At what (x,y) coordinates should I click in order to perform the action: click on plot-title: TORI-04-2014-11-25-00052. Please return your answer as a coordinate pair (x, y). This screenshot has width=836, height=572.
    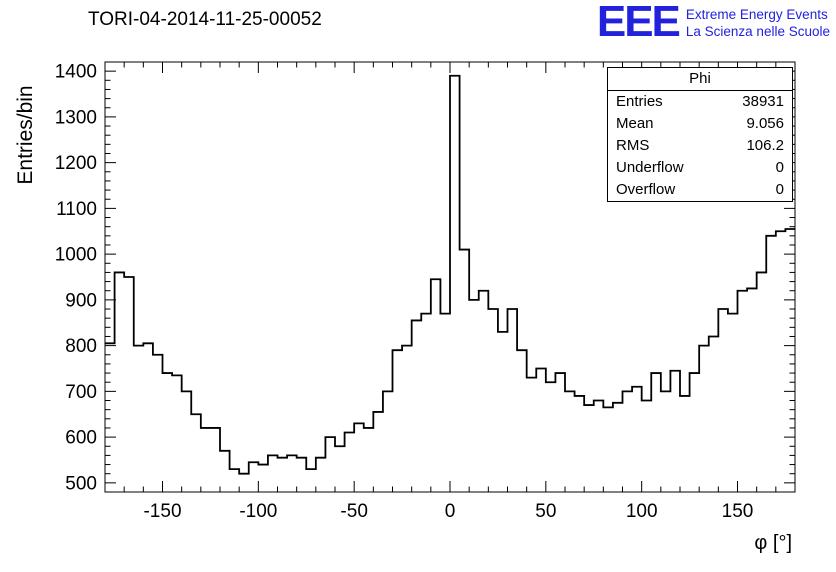
    Looking at the image, I should click on (205, 19).